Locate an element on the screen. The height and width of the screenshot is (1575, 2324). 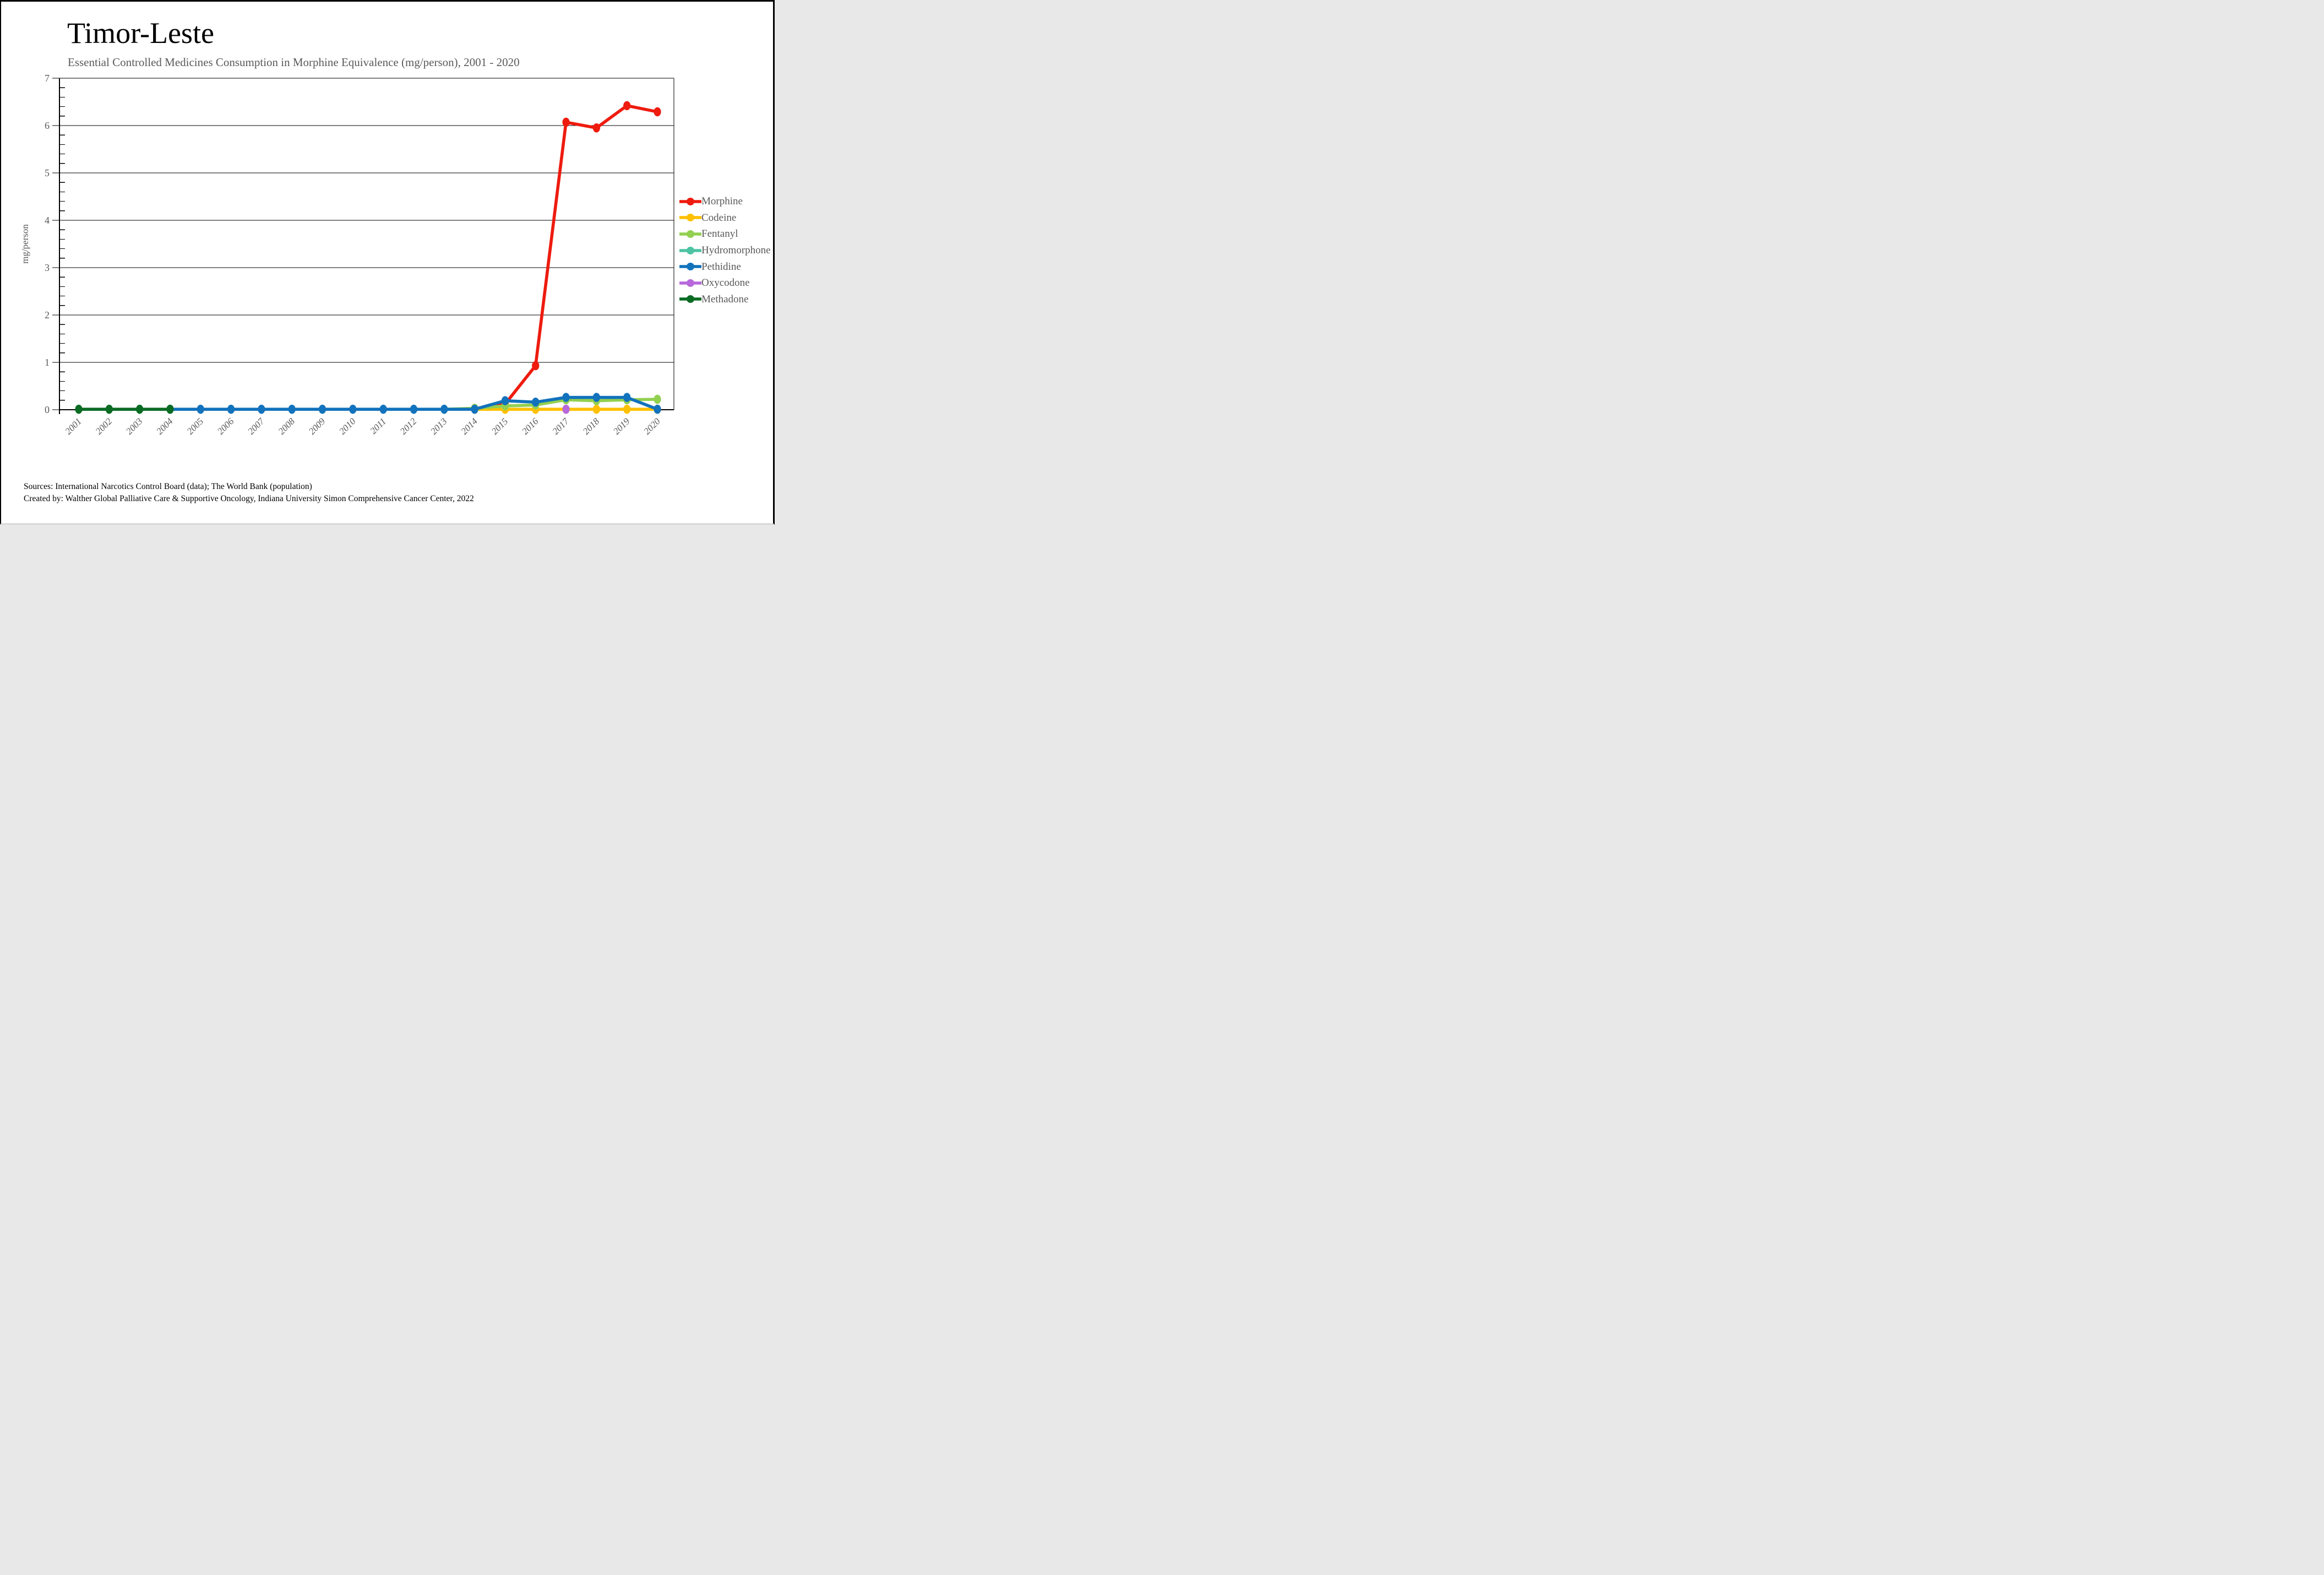
y-axis-tick-label: 7 is located at coordinates (47, 79).